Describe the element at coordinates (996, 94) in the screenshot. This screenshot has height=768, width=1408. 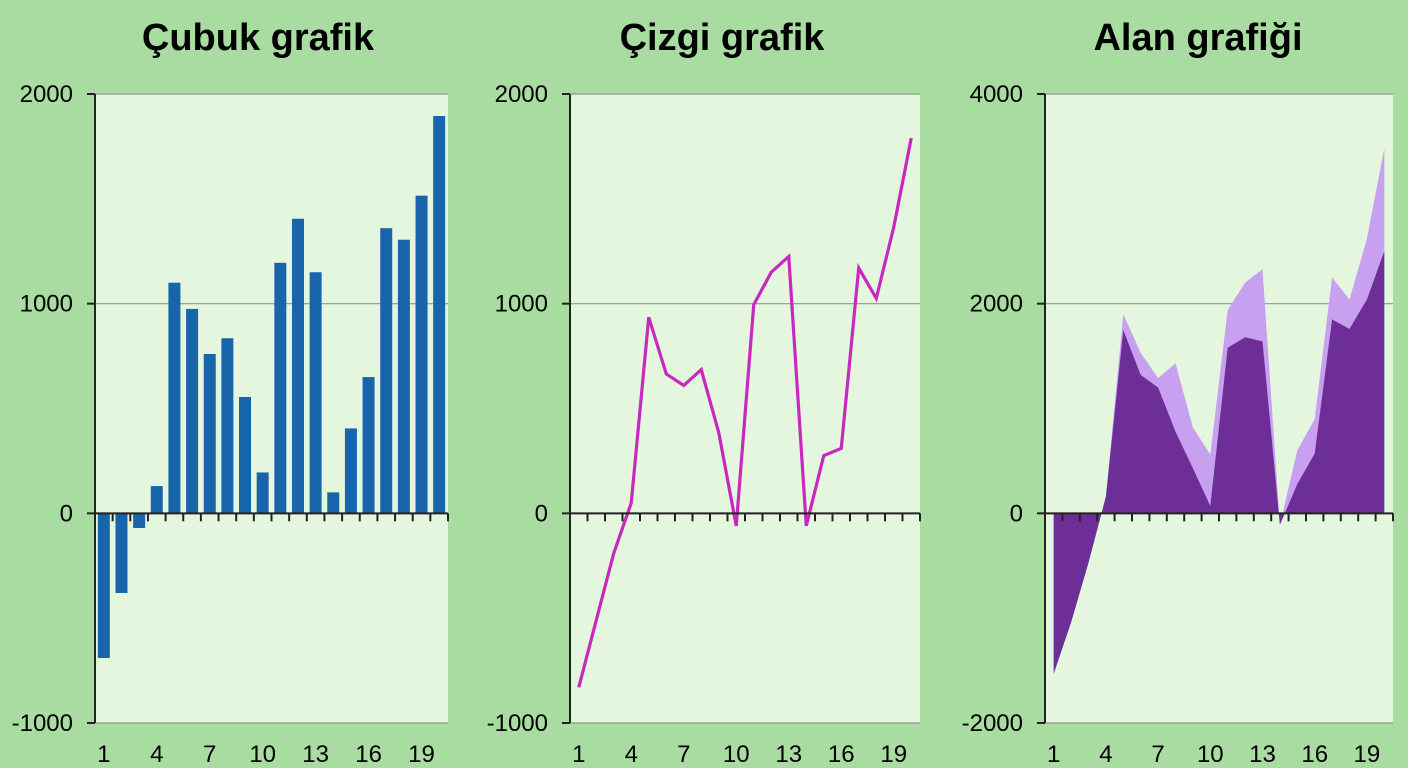
I see `y-tick-label: 4000` at that location.